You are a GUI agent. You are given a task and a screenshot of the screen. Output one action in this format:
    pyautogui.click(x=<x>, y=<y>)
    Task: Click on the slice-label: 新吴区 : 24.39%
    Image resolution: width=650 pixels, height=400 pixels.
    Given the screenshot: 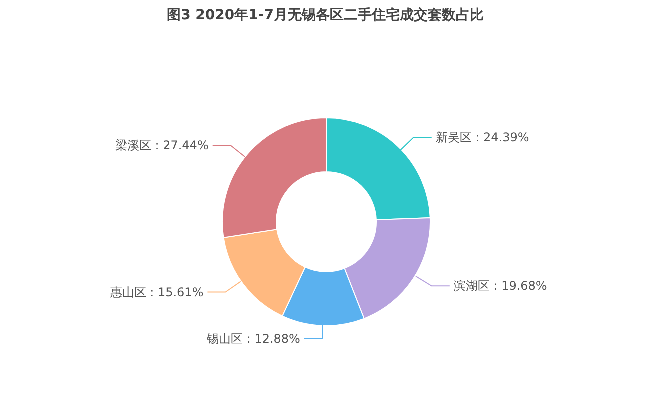 What is the action you would take?
    pyautogui.click(x=483, y=137)
    